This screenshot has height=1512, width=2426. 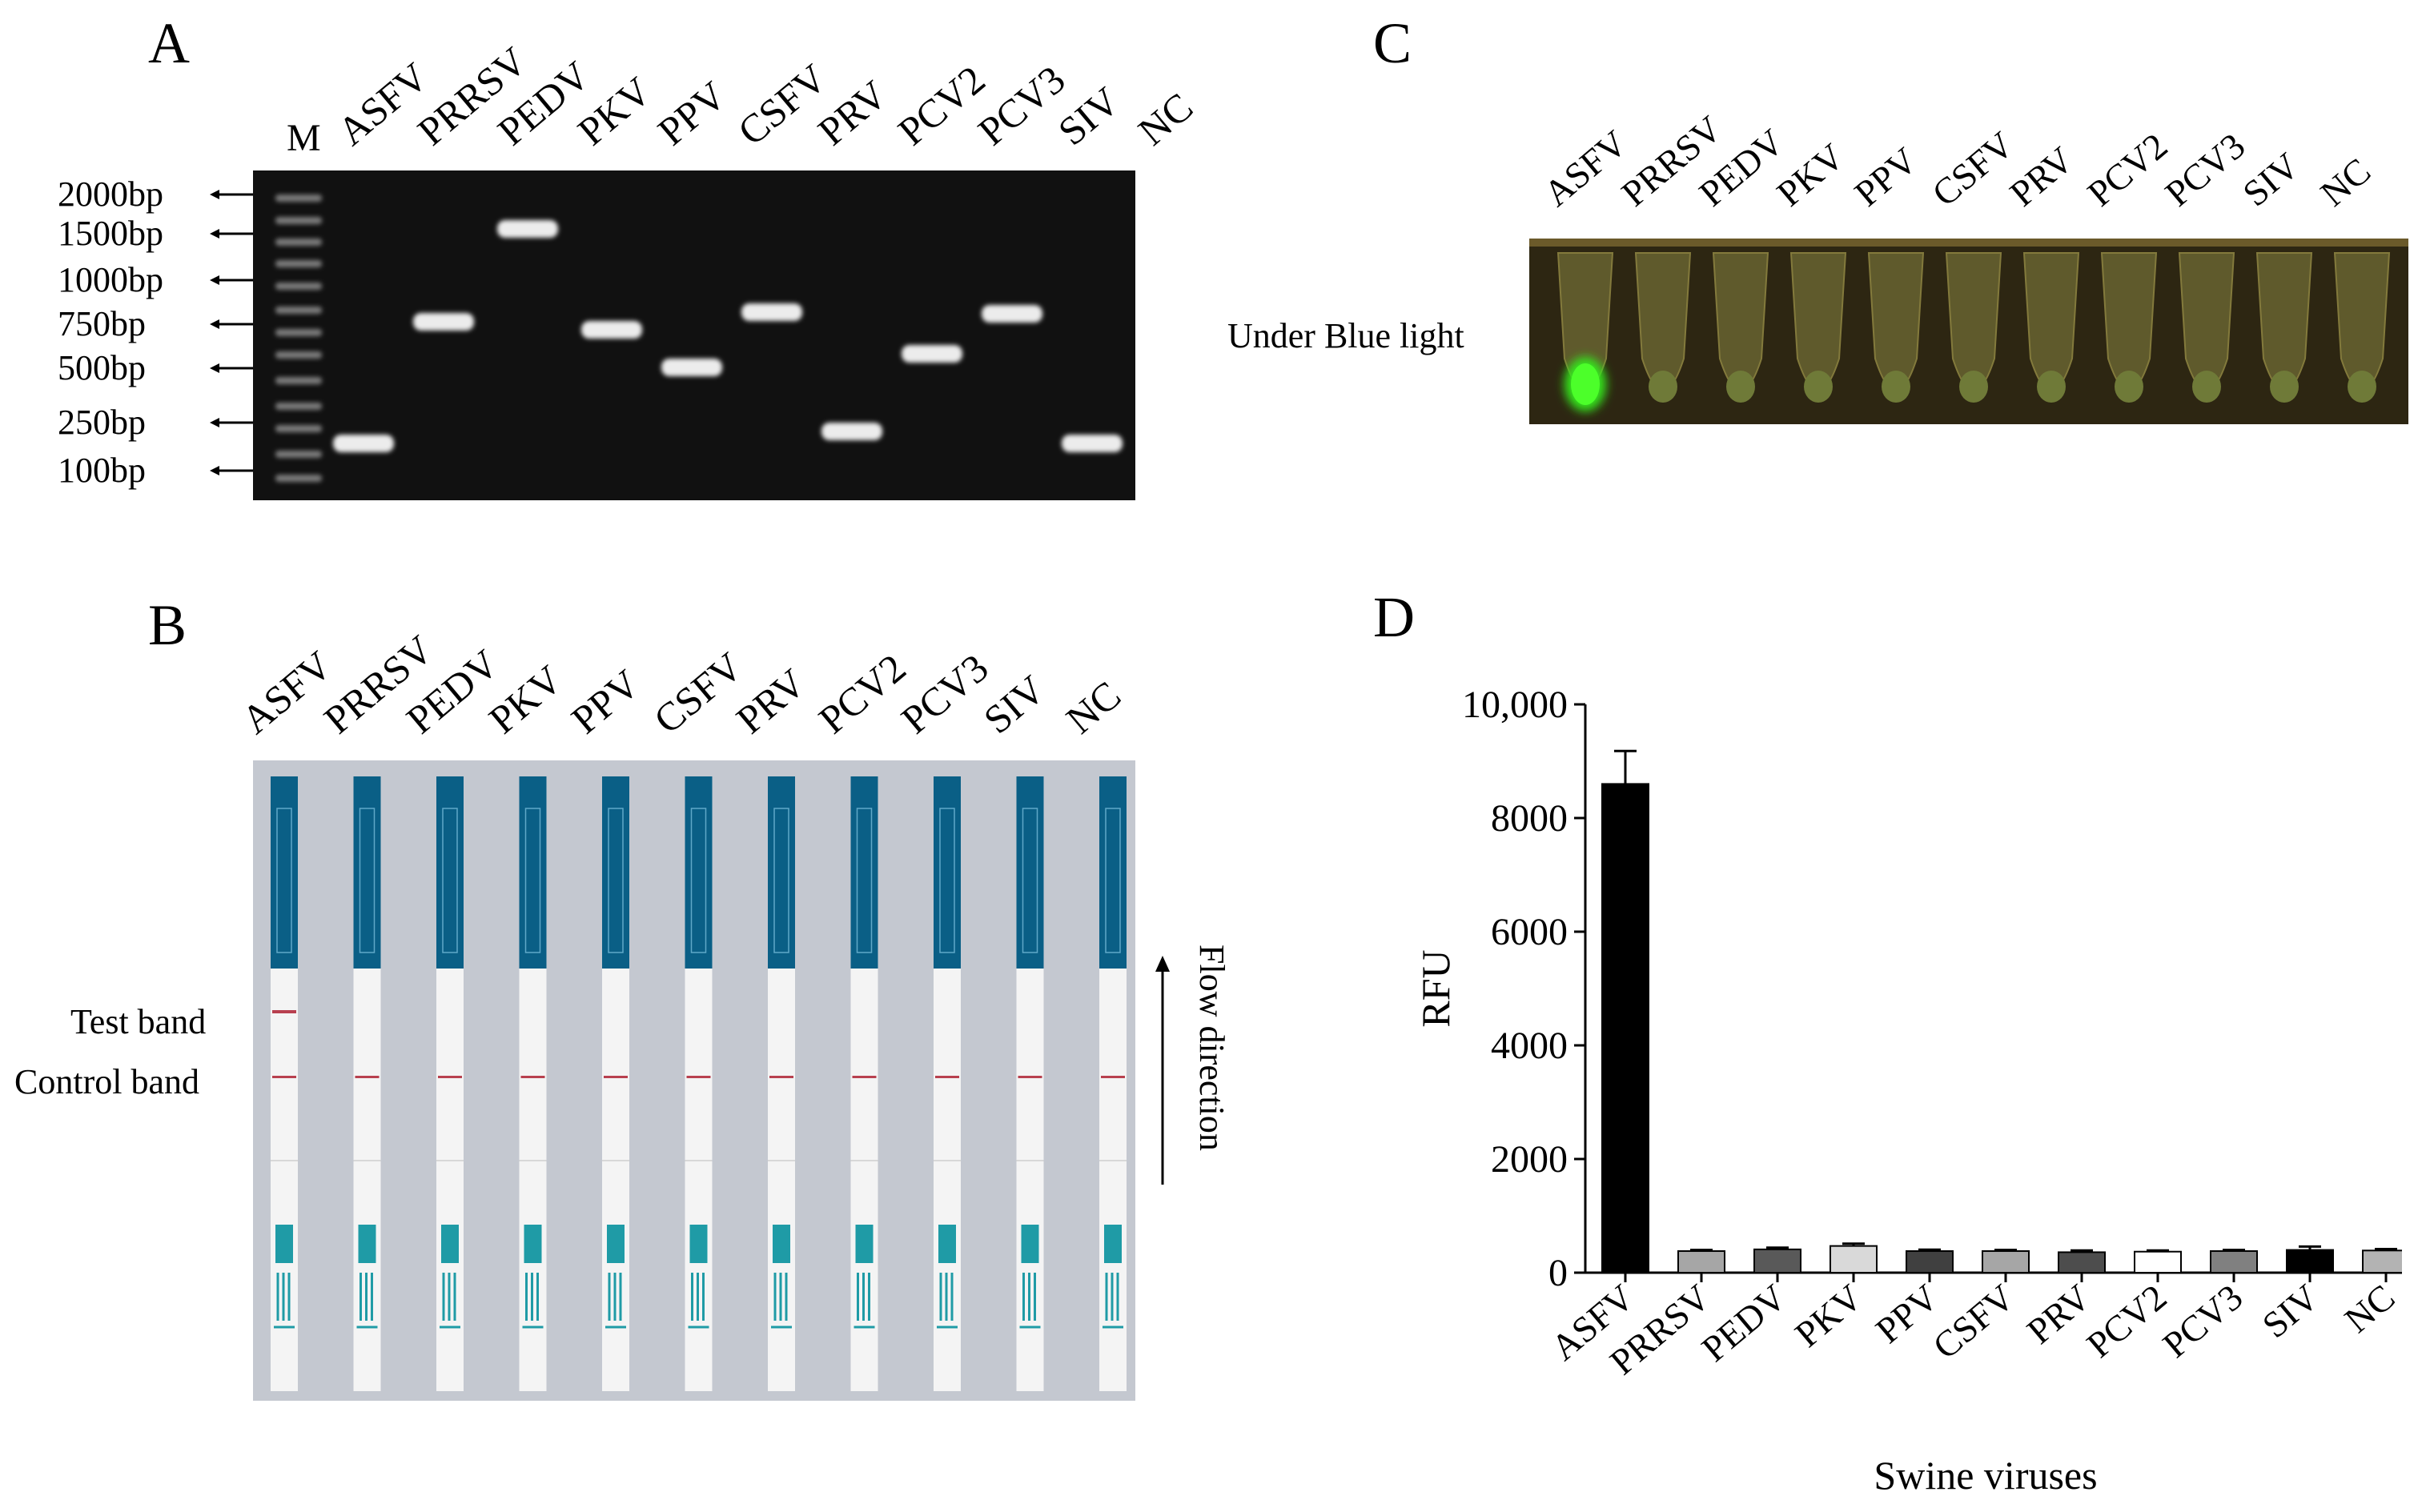 I want to click on ladder-size-label: 2000bp, so click(x=110, y=194).